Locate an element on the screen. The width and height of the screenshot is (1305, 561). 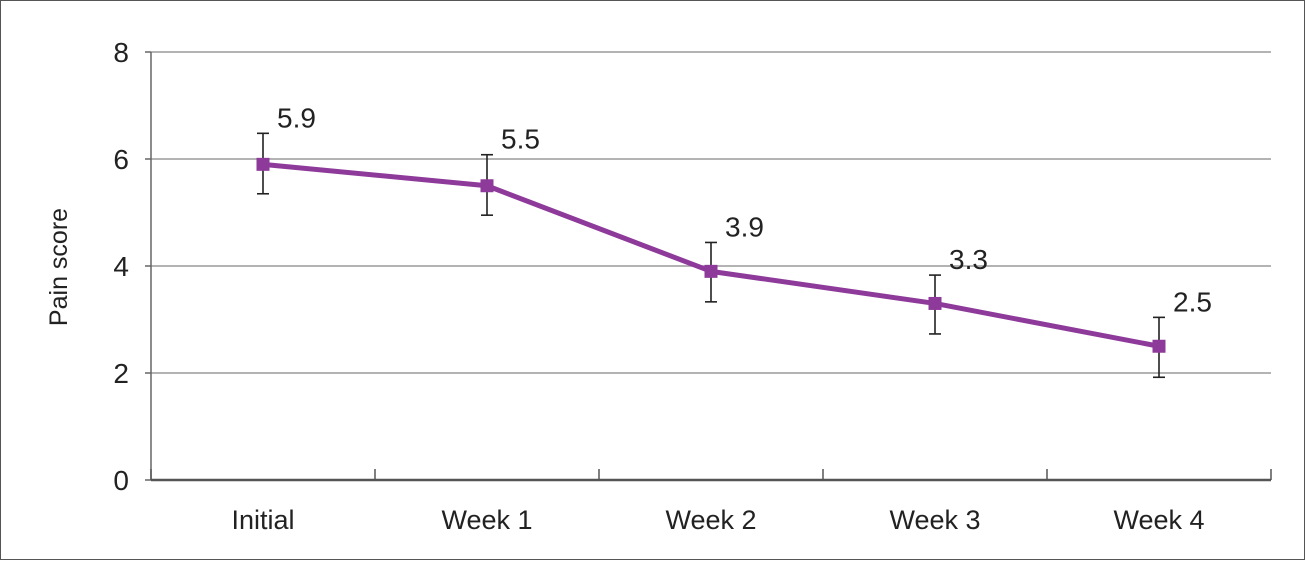
x-tick-label: Week 3 is located at coordinates (934, 520).